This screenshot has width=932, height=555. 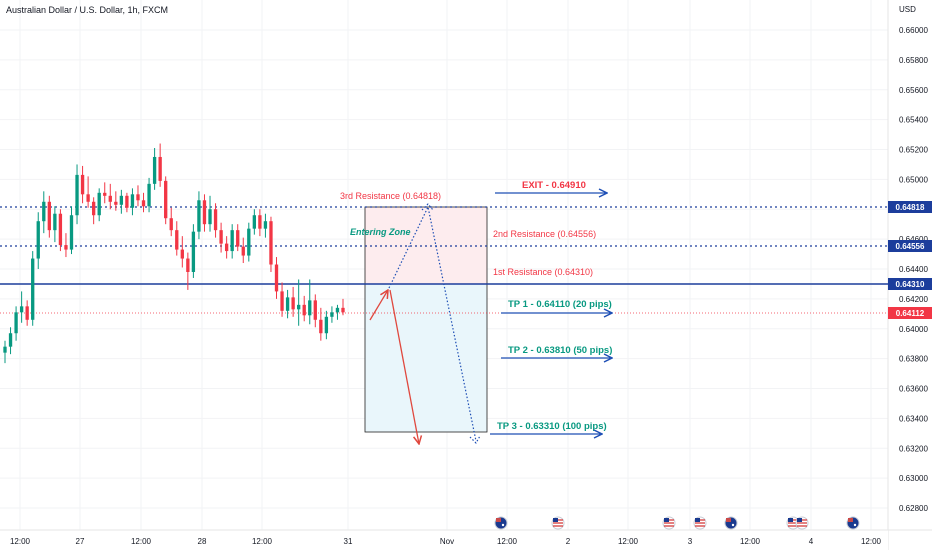 What do you see at coordinates (390, 196) in the screenshot?
I see `resistance-3-label: 3rd Resistance (0.64818)` at bounding box center [390, 196].